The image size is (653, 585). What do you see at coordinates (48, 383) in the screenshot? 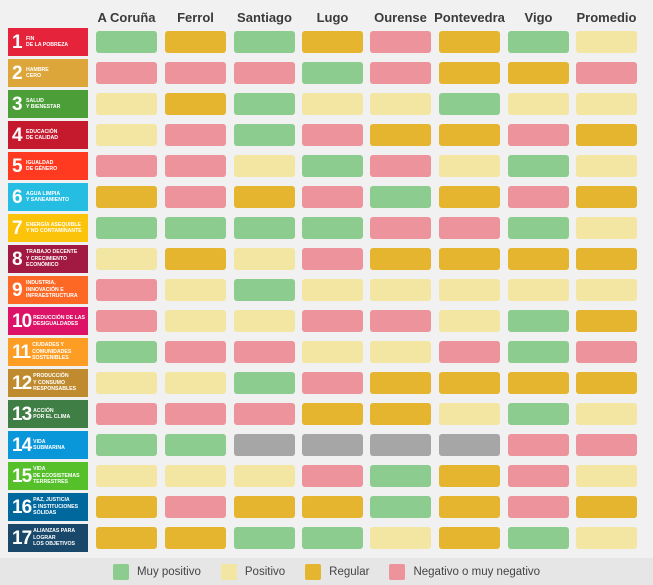
I see `sdg-label: 12 PRODUCCIÓN Y CONSUMO RESPONSABLES` at bounding box center [48, 383].